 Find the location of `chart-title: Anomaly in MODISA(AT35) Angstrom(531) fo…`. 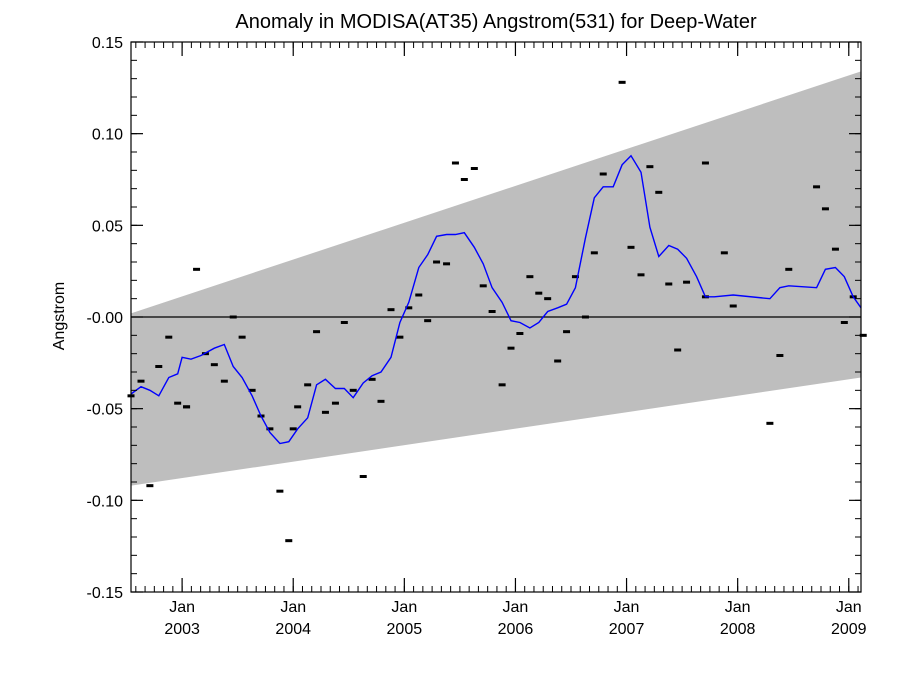

chart-title: Anomaly in MODISA(AT35) Angstrom(531) fo… is located at coordinates (496, 22).